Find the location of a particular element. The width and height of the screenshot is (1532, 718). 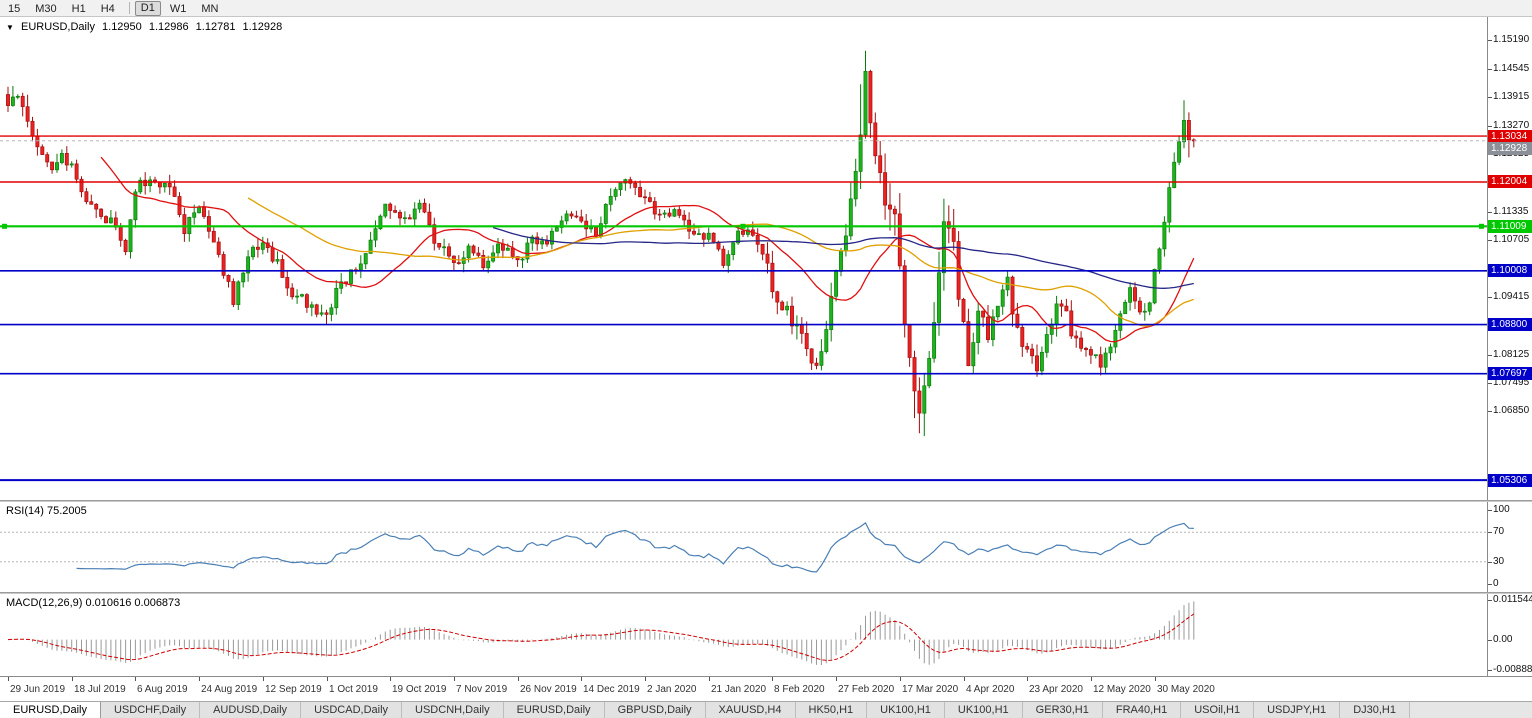

ohlc-close: 1.12928 is located at coordinates (262, 27).